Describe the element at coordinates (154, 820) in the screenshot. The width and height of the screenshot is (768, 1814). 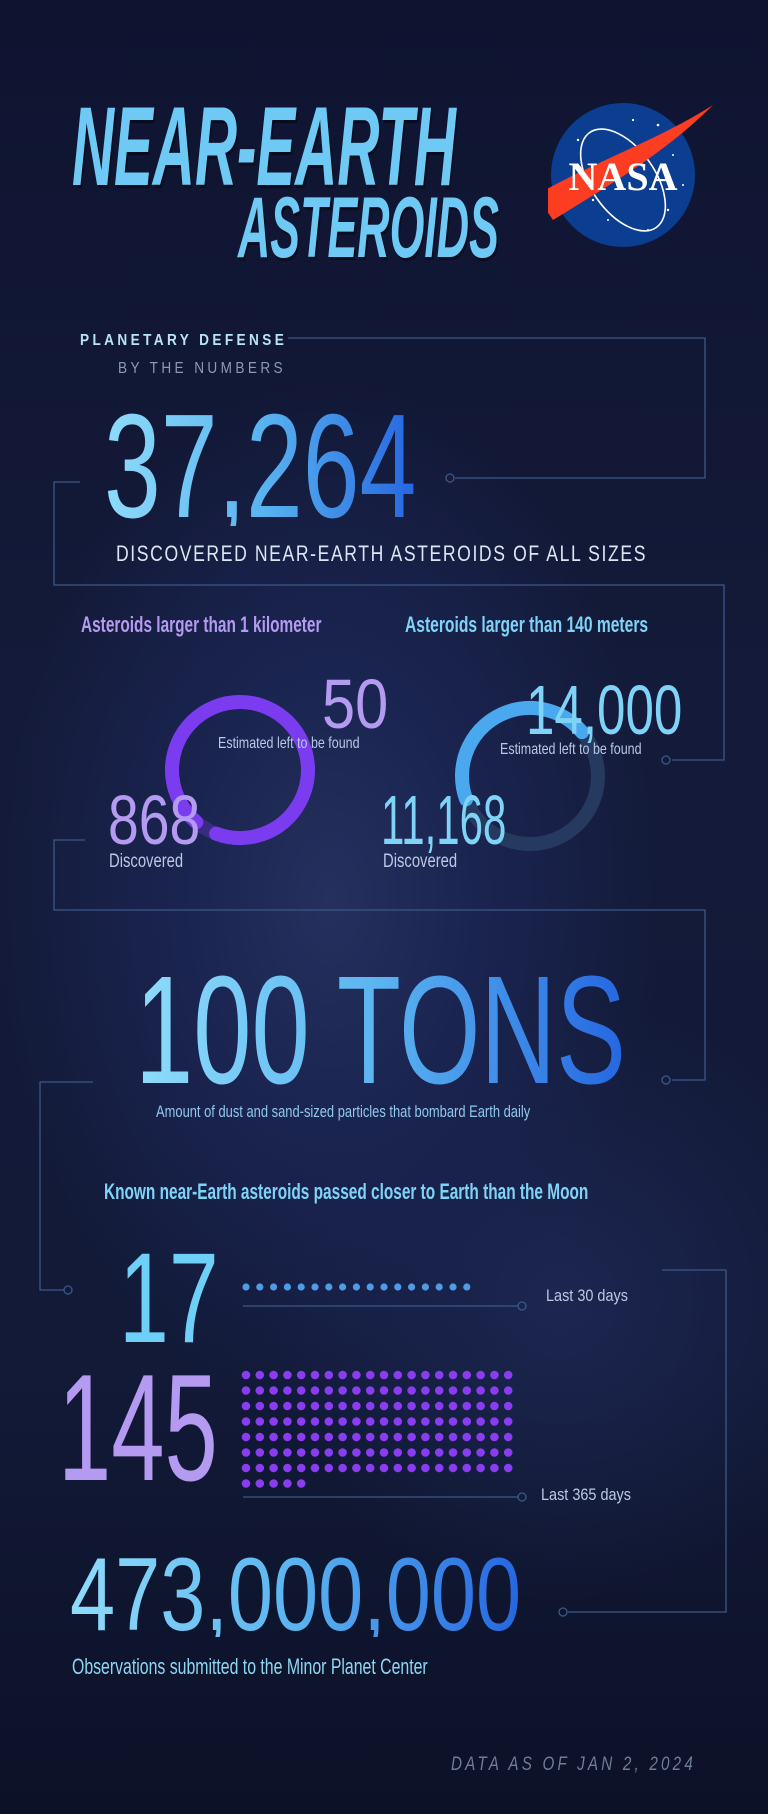
I see `ring-1km-discovered: 868` at that location.